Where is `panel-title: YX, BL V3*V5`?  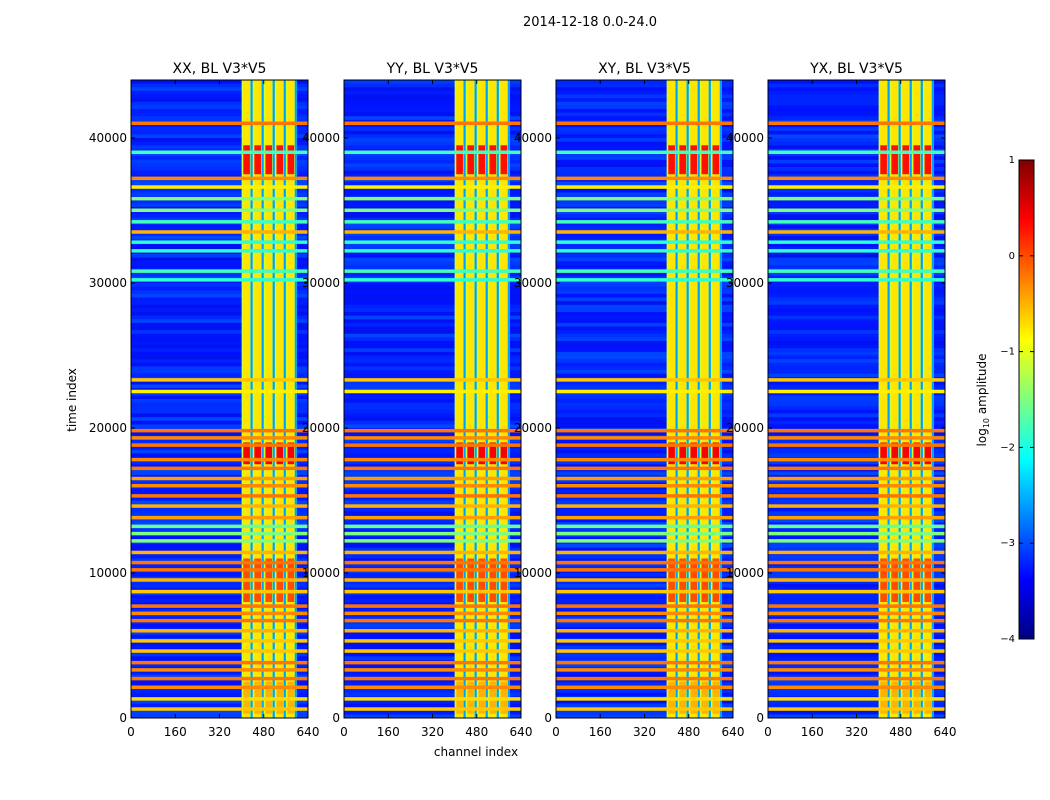
panel-title: YX, BL V3*V5 is located at coordinates (856, 69).